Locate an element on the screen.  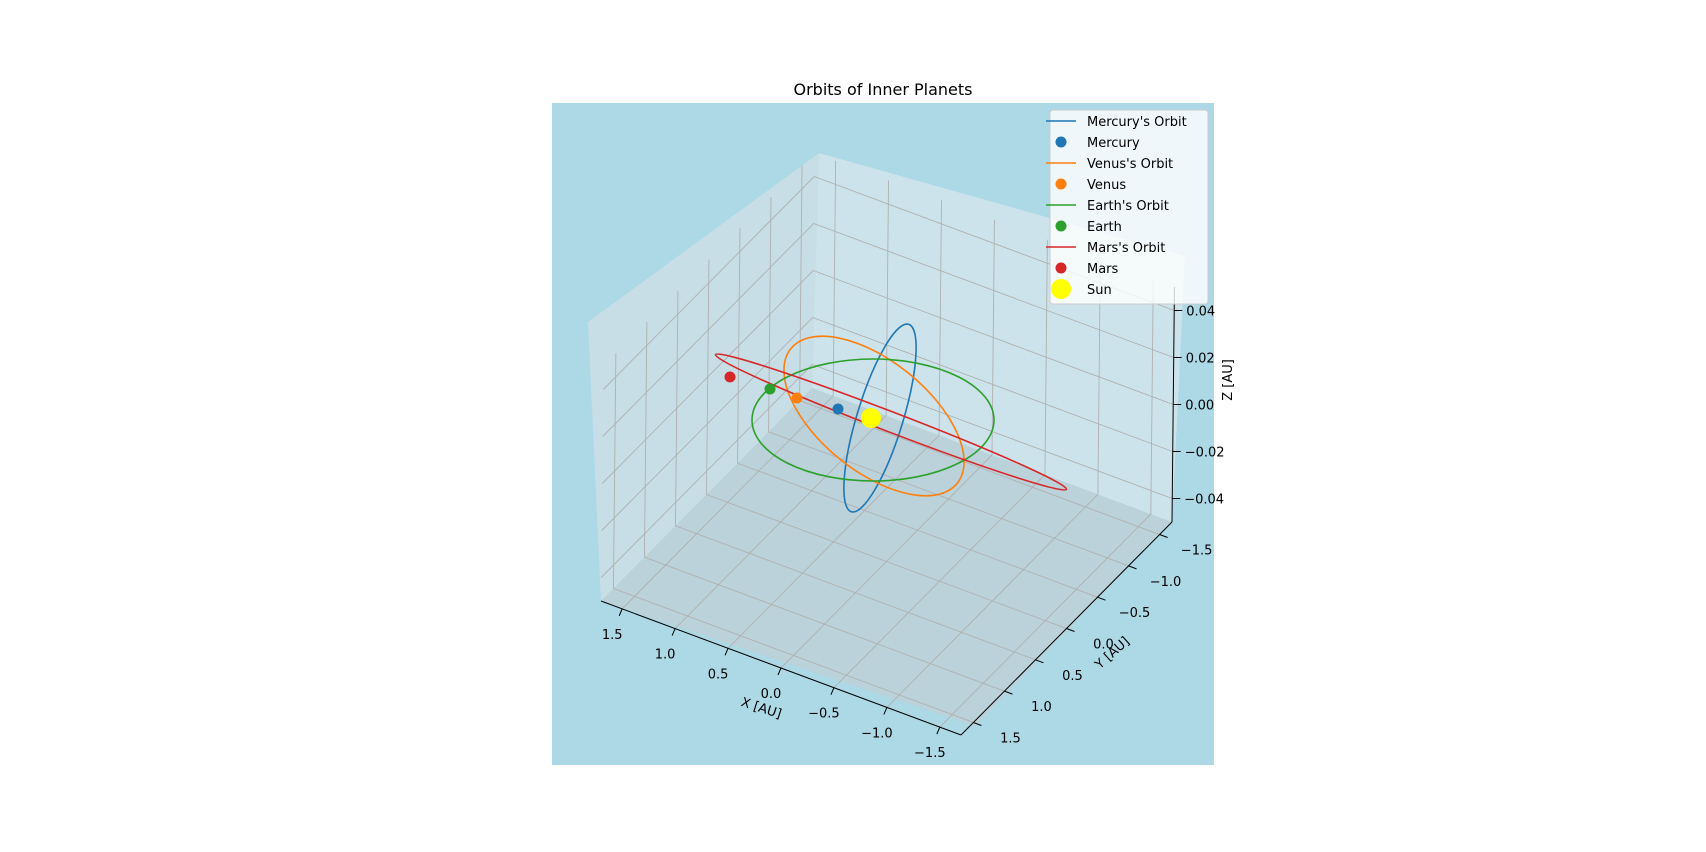
z-tick-label: −0.04 is located at coordinates (1204, 500).